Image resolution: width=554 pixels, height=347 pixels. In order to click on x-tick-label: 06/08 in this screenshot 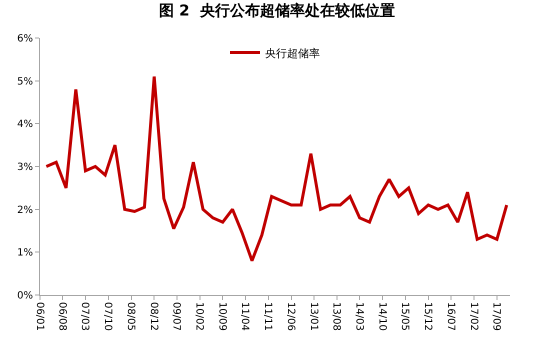, I will do `click(62, 316)`.